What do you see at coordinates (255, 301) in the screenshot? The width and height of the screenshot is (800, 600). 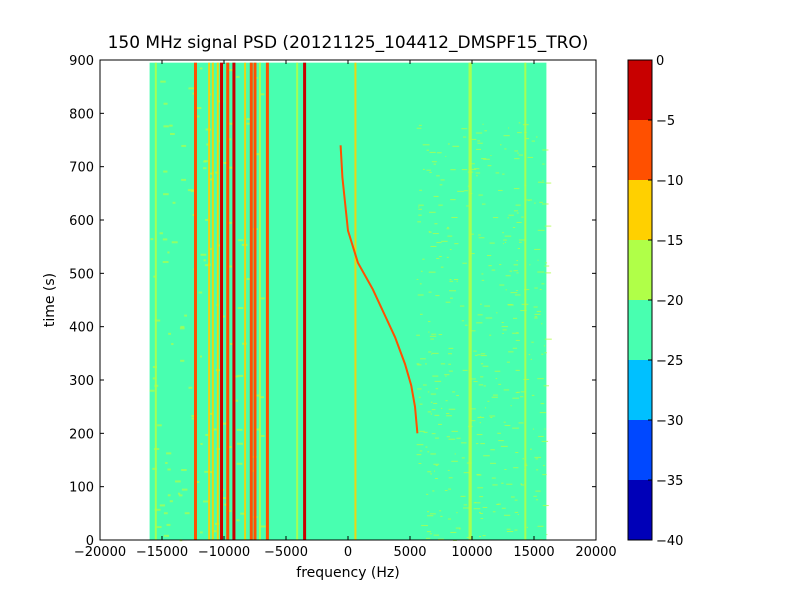 I see `spectral-line-strong` at bounding box center [255, 301].